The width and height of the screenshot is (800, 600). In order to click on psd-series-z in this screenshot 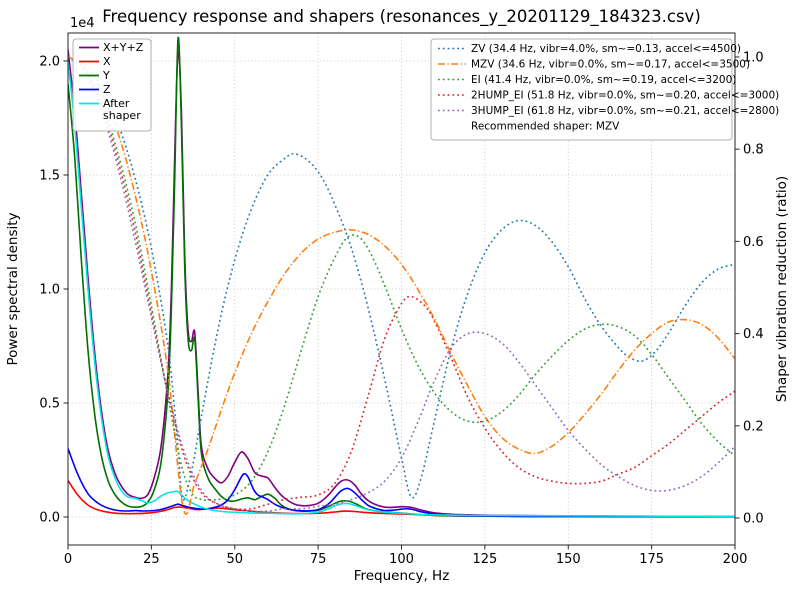, I will do `click(401, 483)`.